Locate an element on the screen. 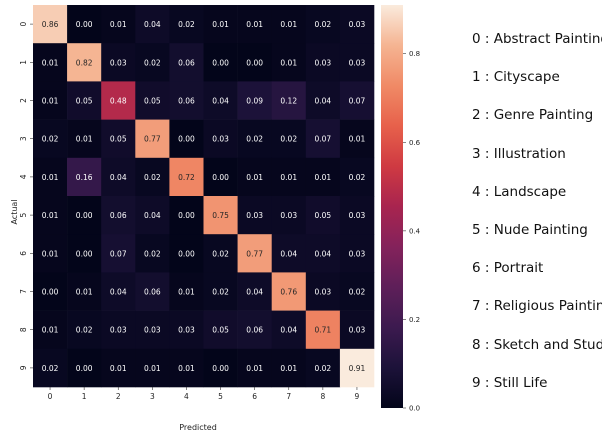 The image size is (602, 435). legend-item: 6 : Portrait is located at coordinates (537, 275).